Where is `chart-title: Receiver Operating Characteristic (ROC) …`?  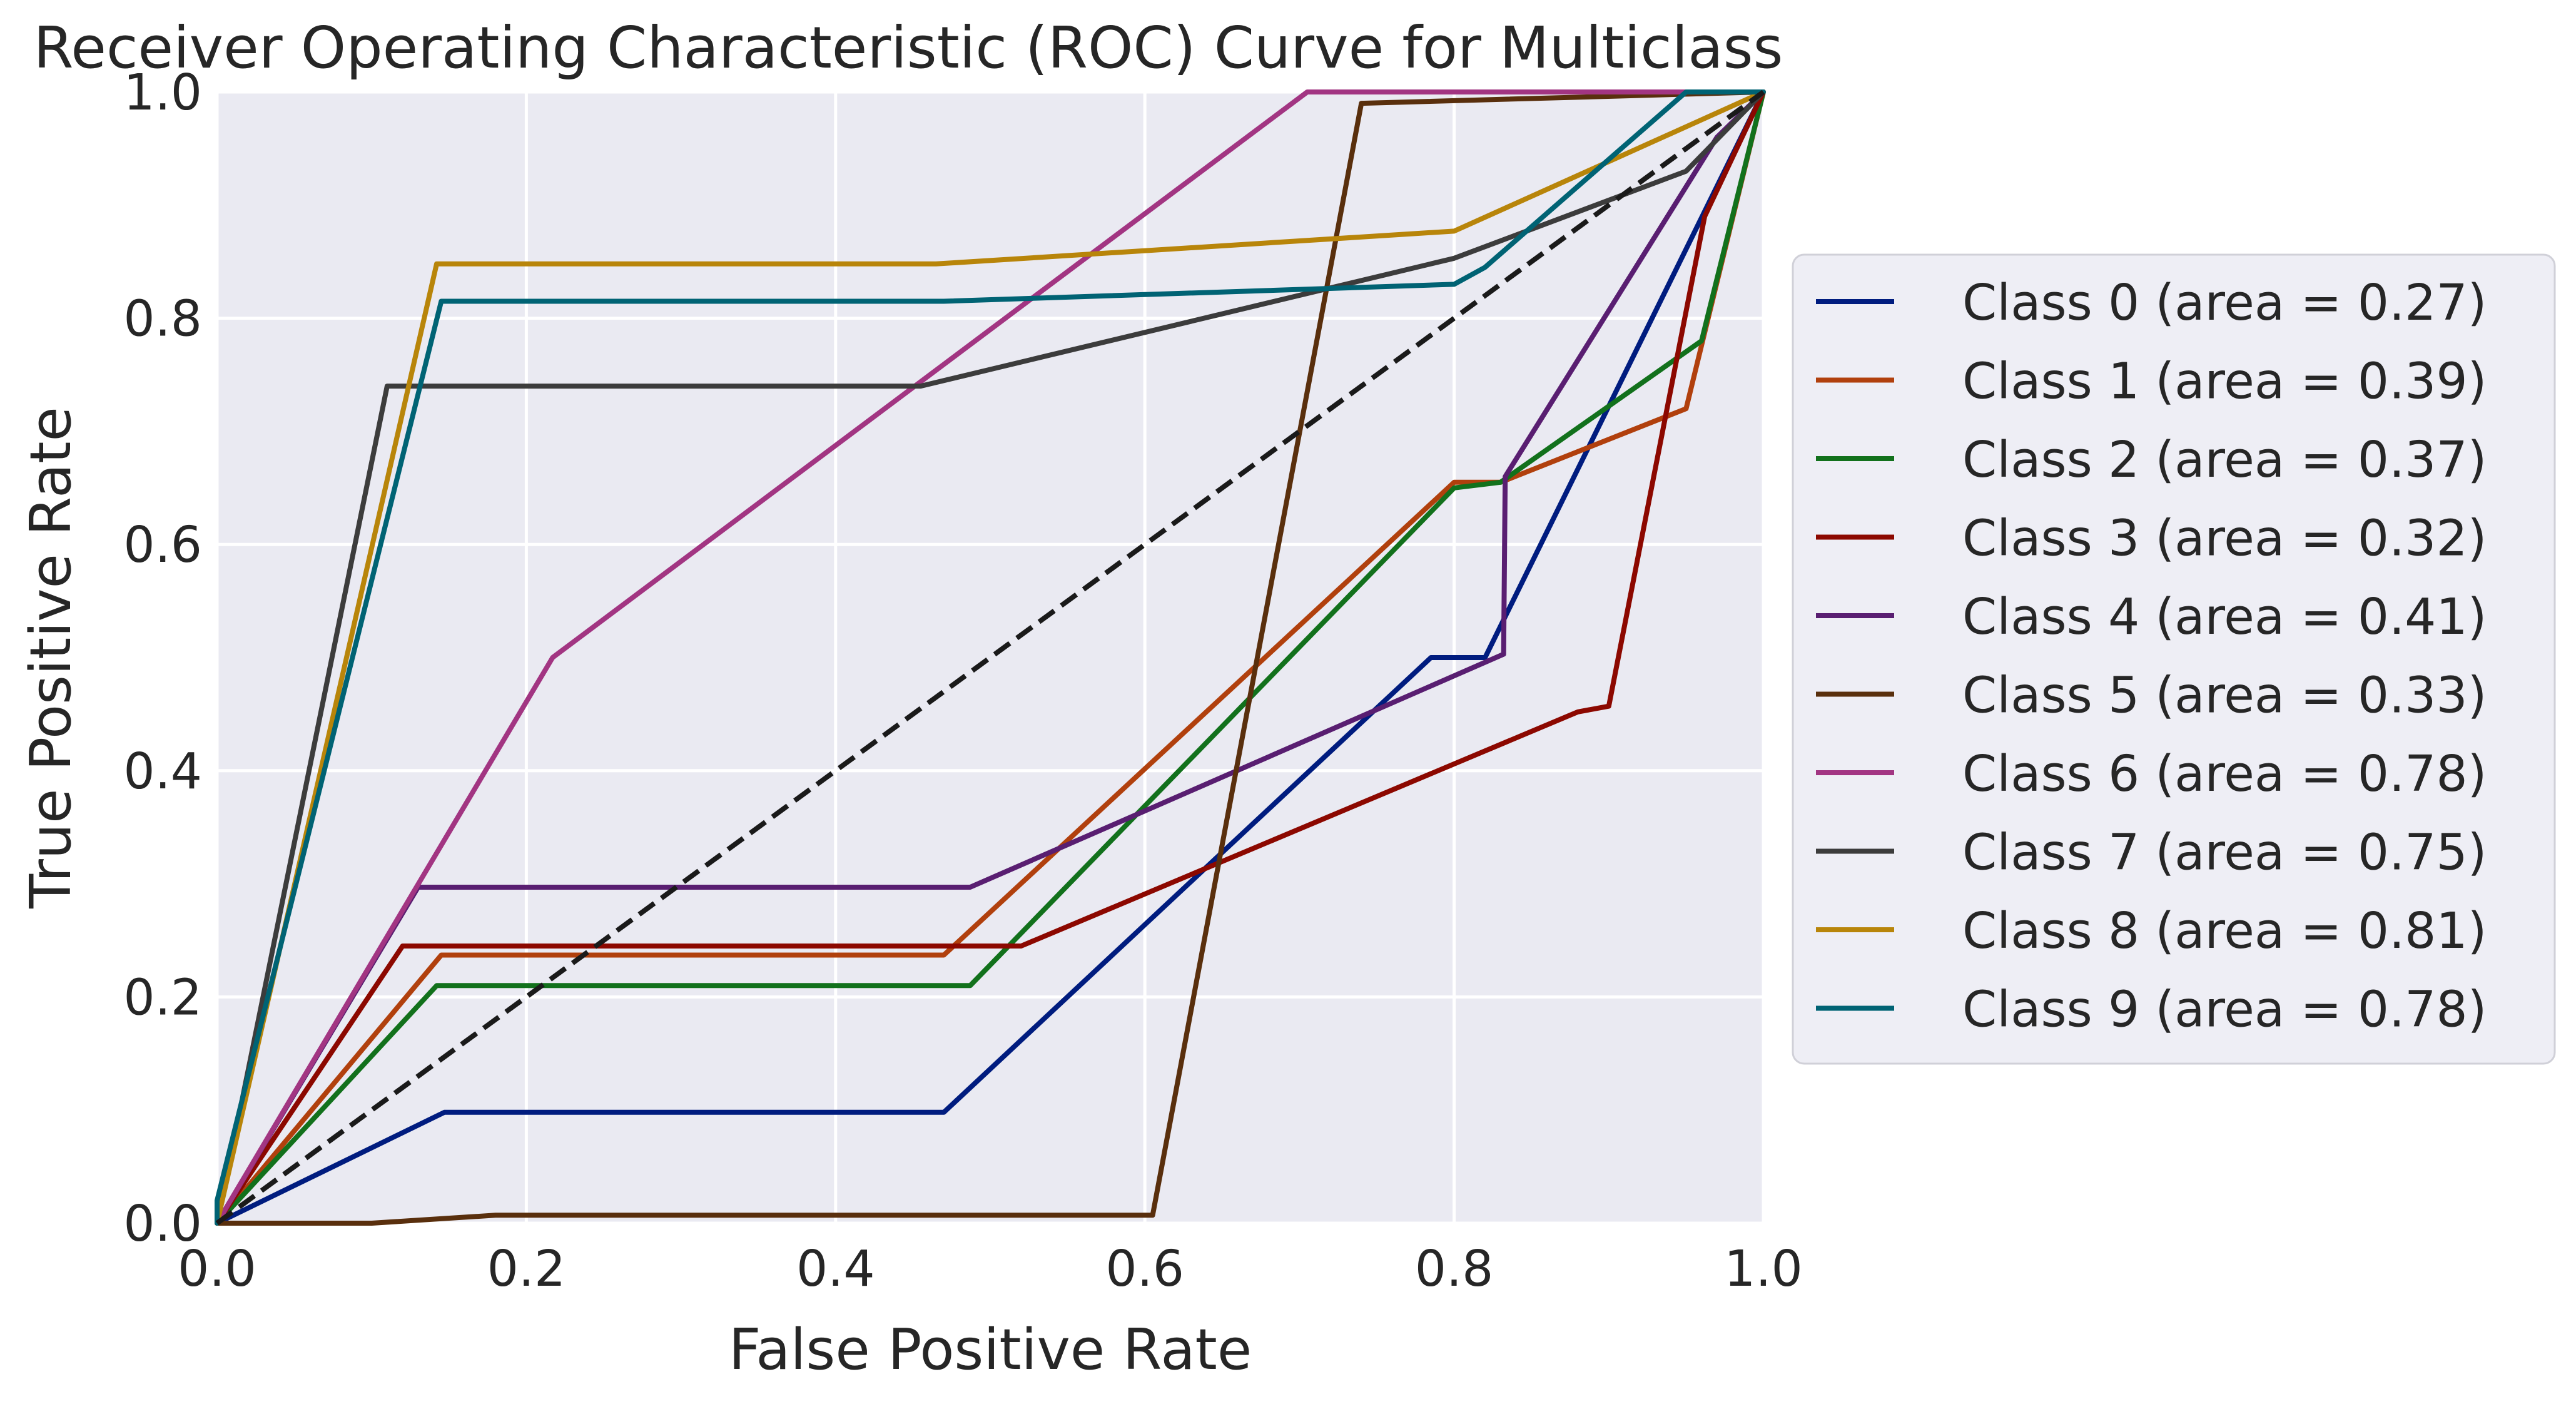 chart-title: Receiver Operating Characteristic (ROC) … is located at coordinates (908, 47).